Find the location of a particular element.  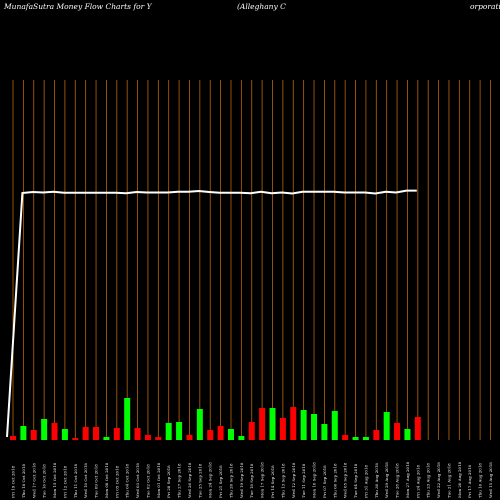

tick-label: Wed 10 Oct 2018 is located at coordinates (85, 480).